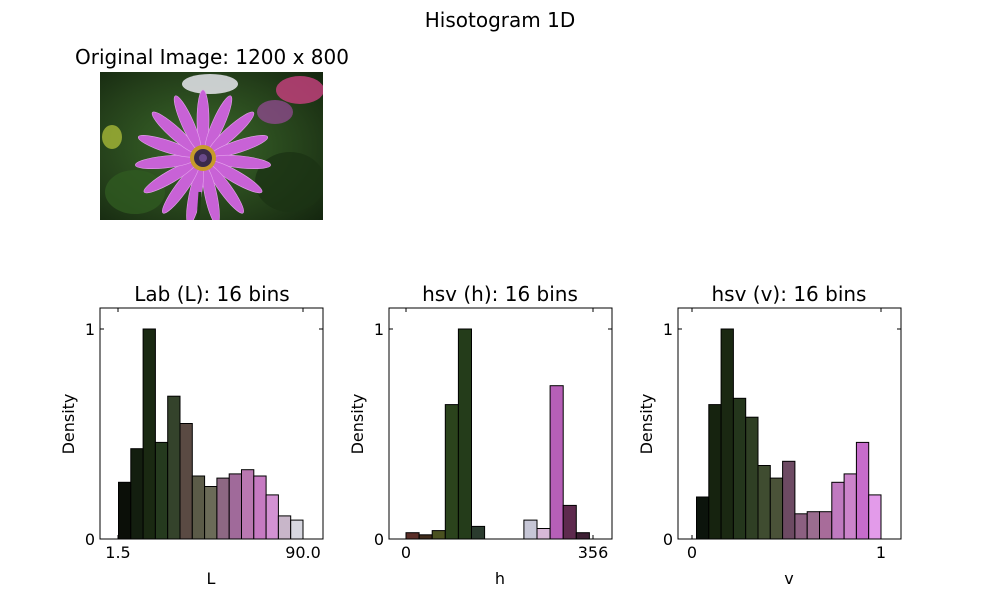  I want to click on original-image, so click(211, 146).